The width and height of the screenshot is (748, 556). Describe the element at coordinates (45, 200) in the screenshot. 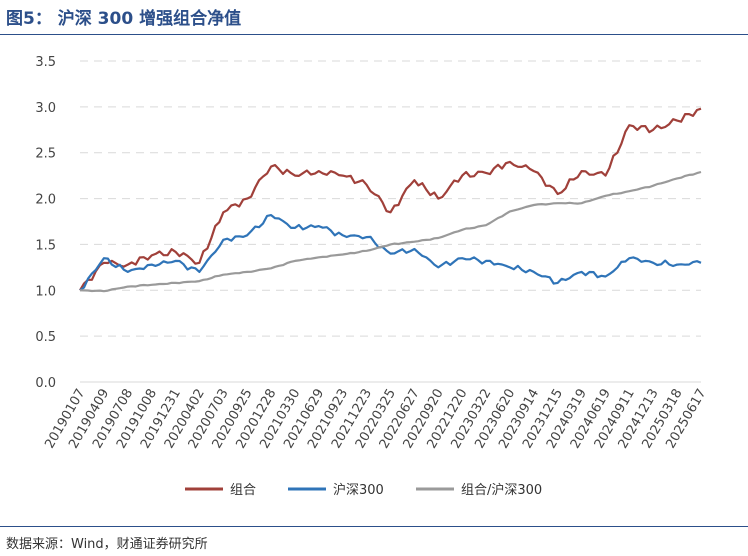

I see `y-tick-label: 2.0` at that location.